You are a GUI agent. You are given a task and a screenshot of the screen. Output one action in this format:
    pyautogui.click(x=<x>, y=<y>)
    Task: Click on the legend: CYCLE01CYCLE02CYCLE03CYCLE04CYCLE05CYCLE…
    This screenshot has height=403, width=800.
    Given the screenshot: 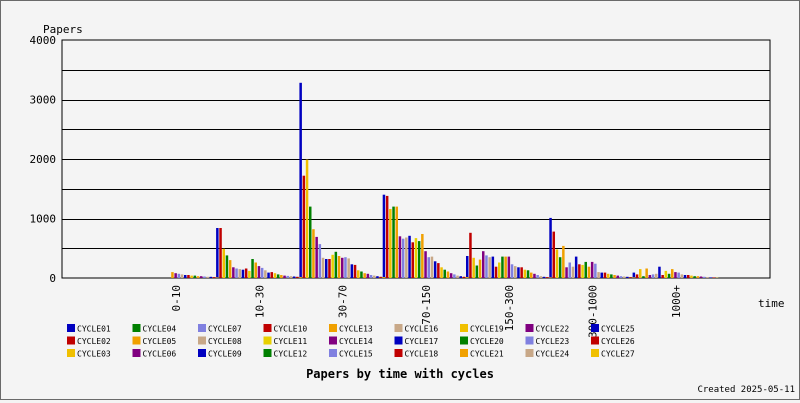 What is the action you would take?
    pyautogui.click(x=351, y=341)
    